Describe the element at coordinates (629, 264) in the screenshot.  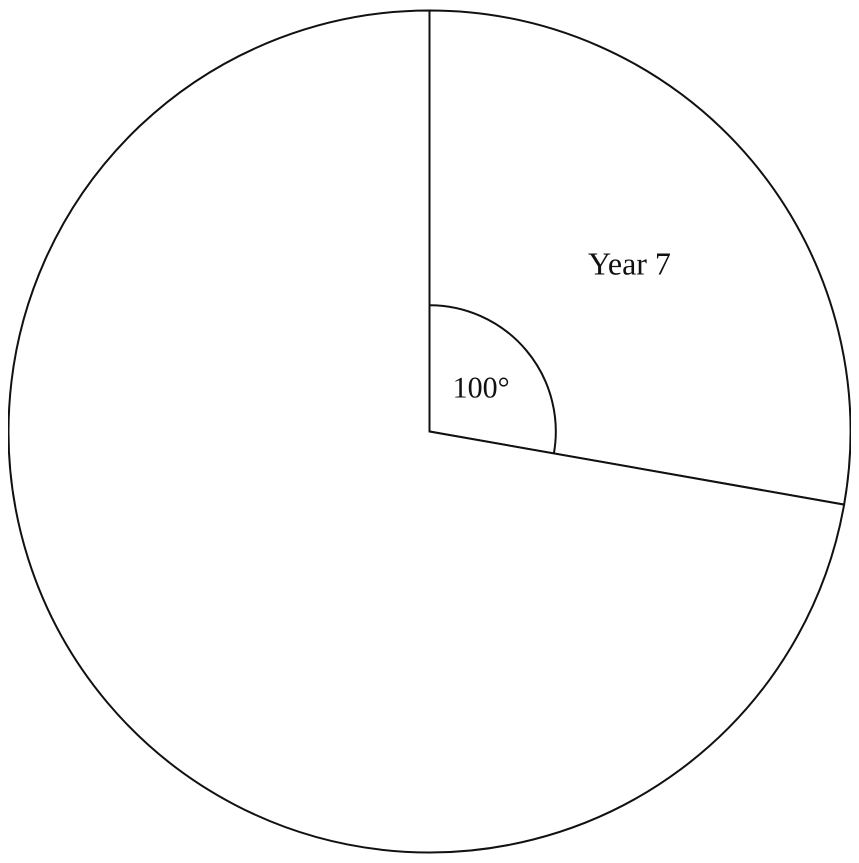
I see `slice-label: Year 7` at that location.